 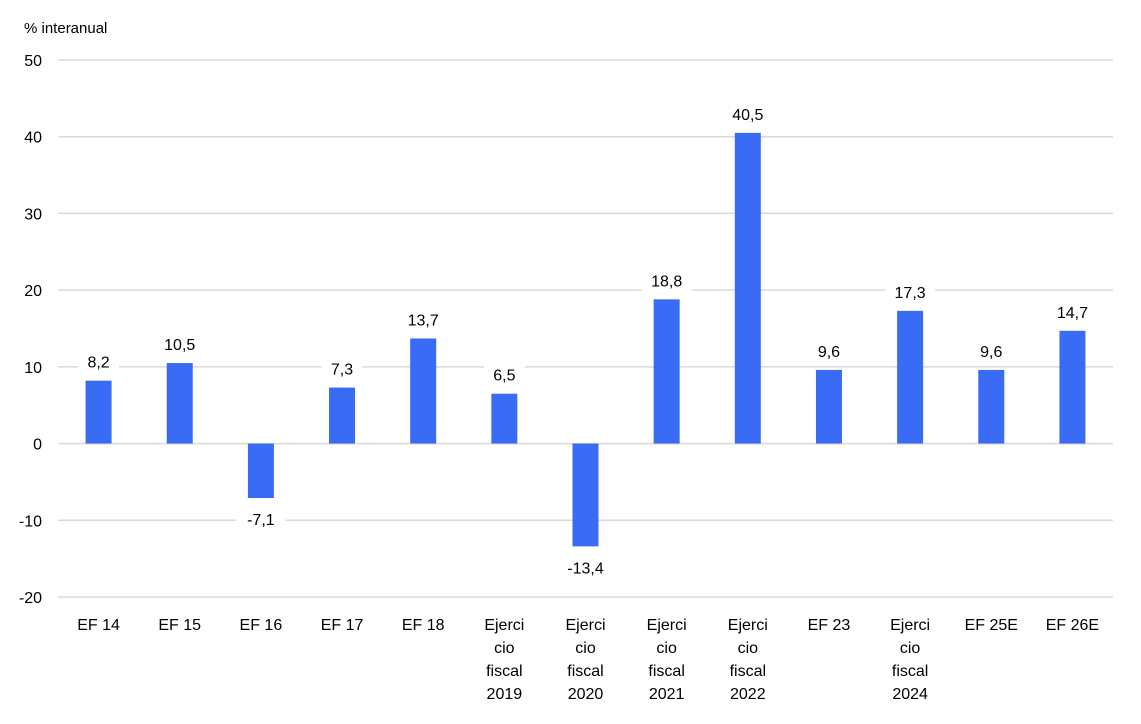 I want to click on y-axis-label: % interanual, so click(x=65, y=28).